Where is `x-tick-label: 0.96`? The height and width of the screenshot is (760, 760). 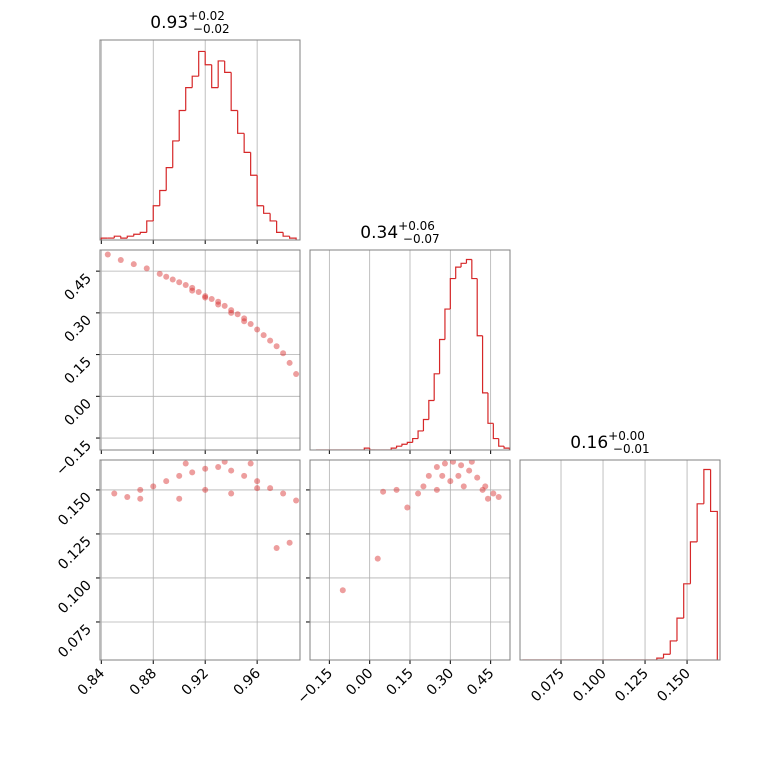 x-tick-label: 0.96 is located at coordinates (247, 681).